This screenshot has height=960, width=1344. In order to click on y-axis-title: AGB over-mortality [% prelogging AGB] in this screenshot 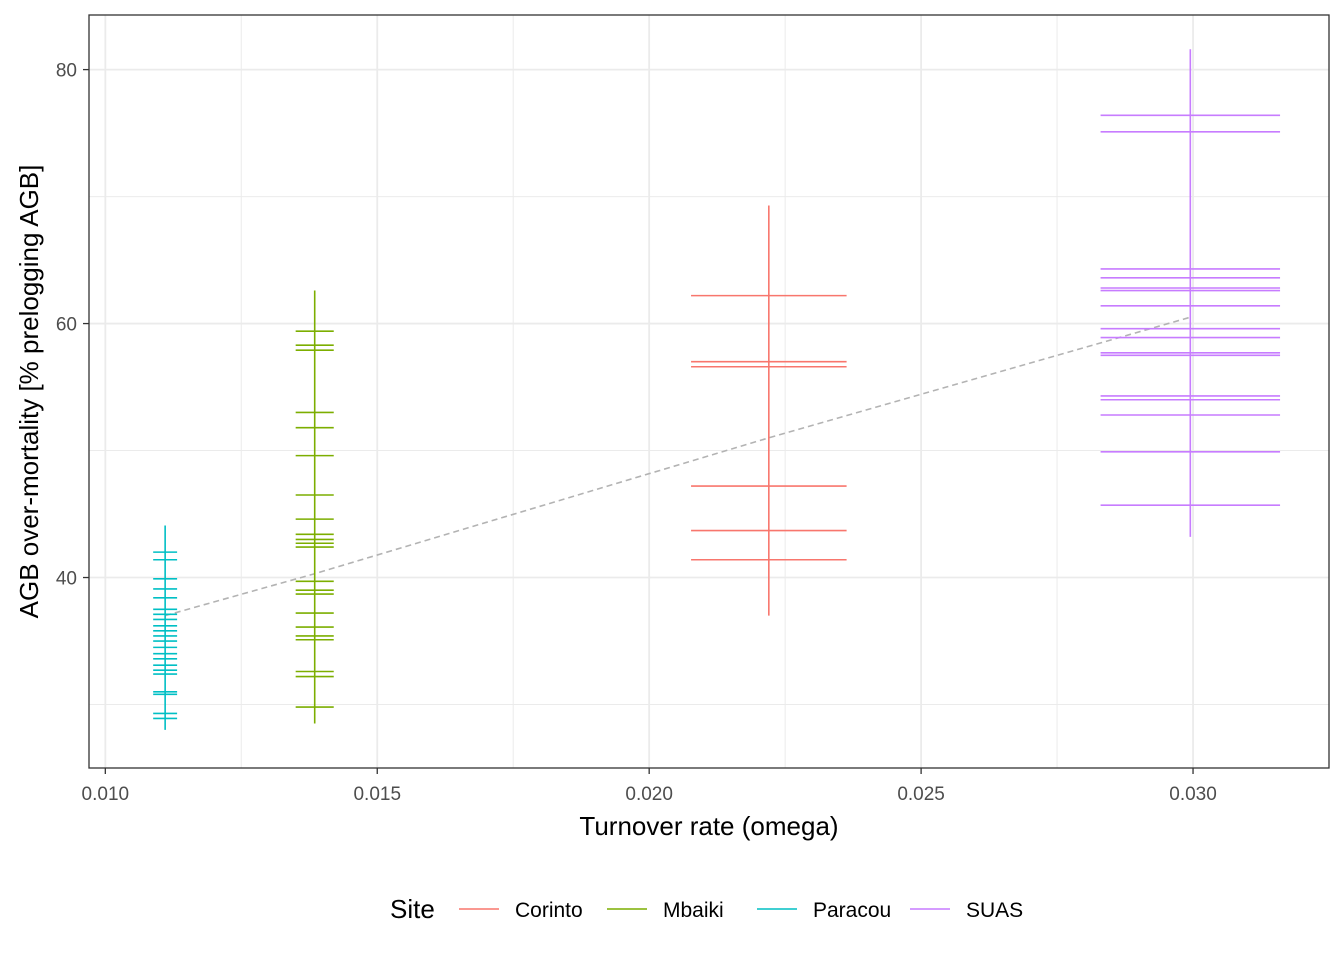, I will do `click(29, 392)`.